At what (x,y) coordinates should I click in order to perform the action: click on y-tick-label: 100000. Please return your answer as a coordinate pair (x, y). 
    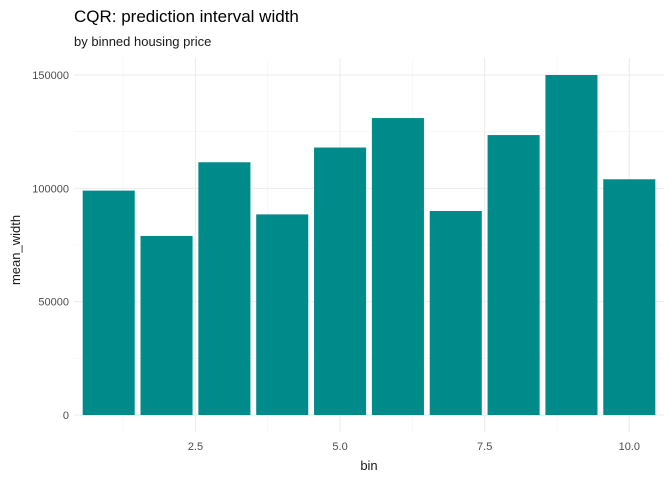
    Looking at the image, I should click on (50, 189).